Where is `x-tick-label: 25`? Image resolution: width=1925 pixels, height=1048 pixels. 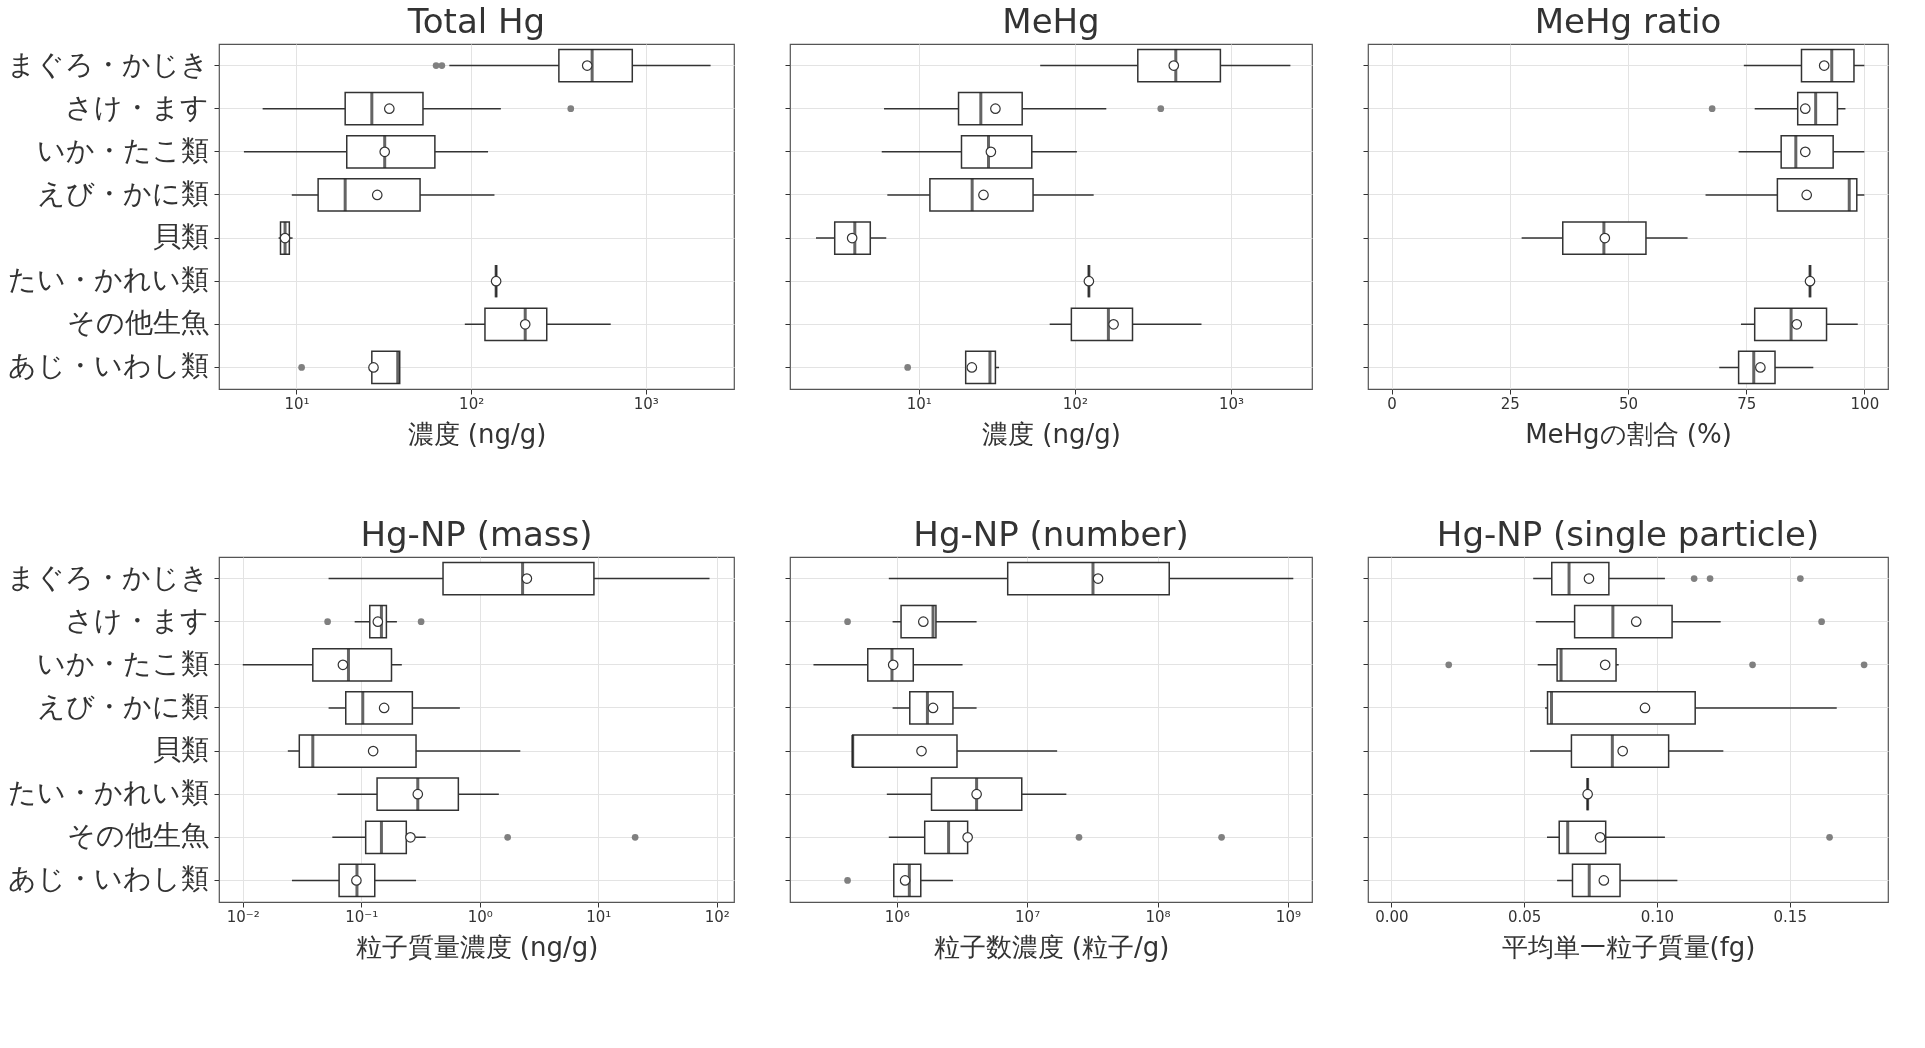 x-tick-label: 25 is located at coordinates (1510, 403).